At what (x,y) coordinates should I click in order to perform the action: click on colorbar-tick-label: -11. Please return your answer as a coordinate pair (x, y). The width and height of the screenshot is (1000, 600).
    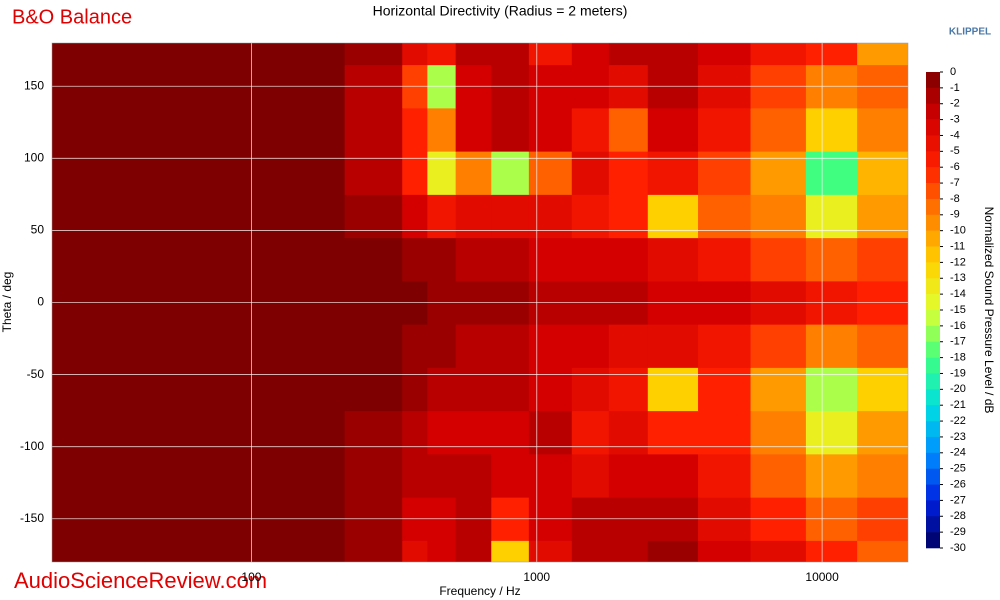
    Looking at the image, I should click on (957, 246).